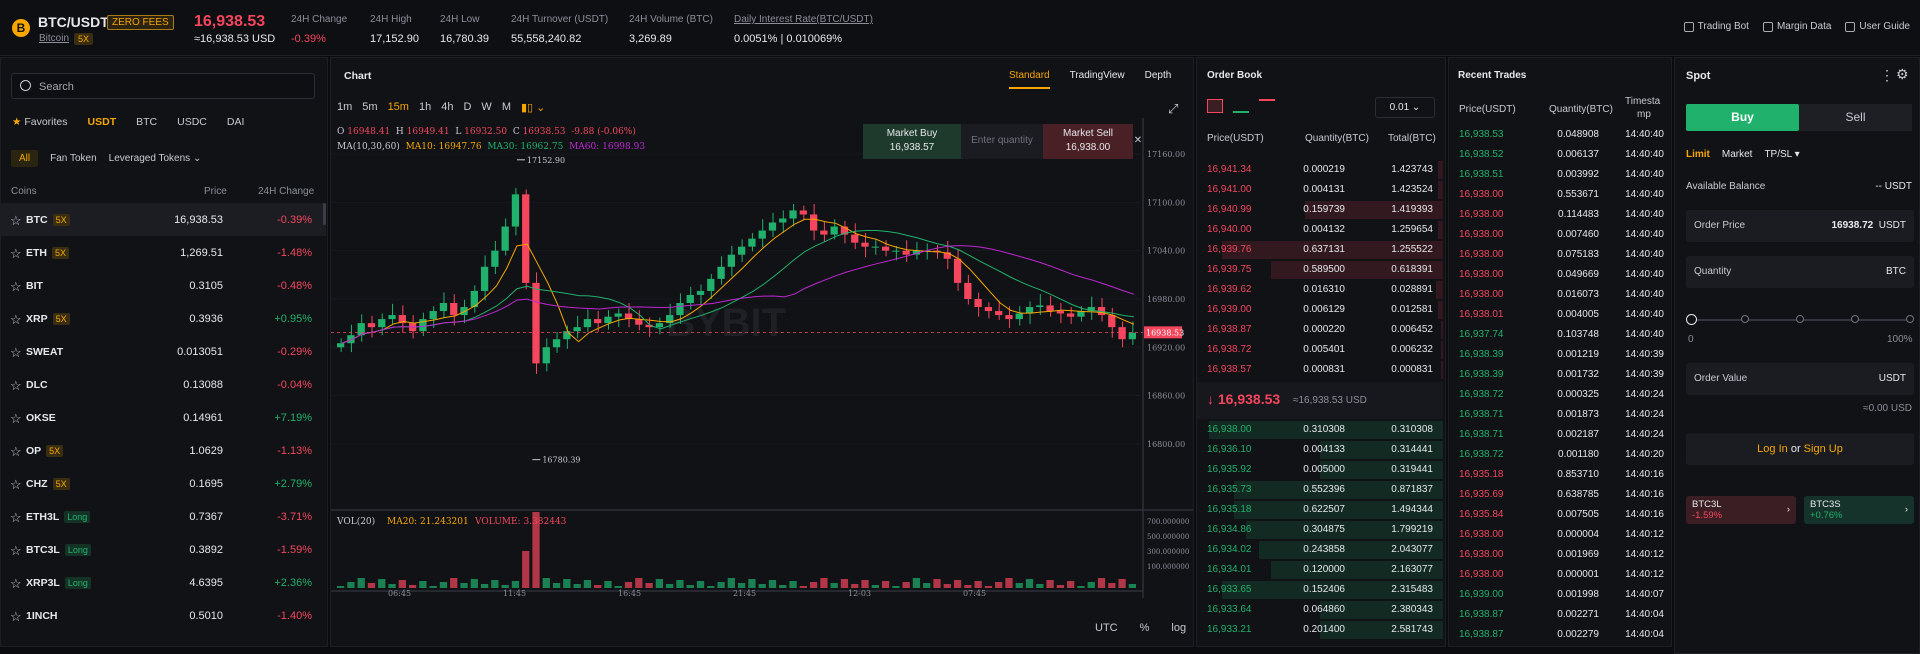 The width and height of the screenshot is (1920, 654). Describe the element at coordinates (1320, 550) in the screenshot. I see `bid-row: 16,934.02 0.243858 2.043077` at that location.